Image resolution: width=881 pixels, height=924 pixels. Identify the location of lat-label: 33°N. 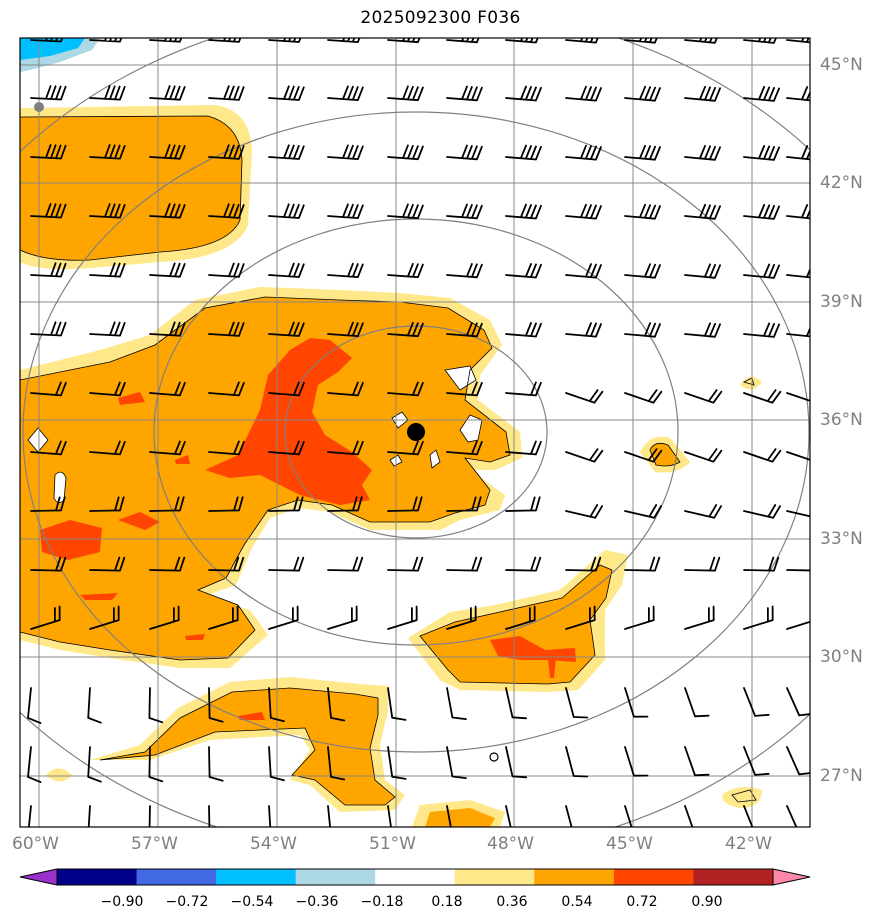
(841, 539).